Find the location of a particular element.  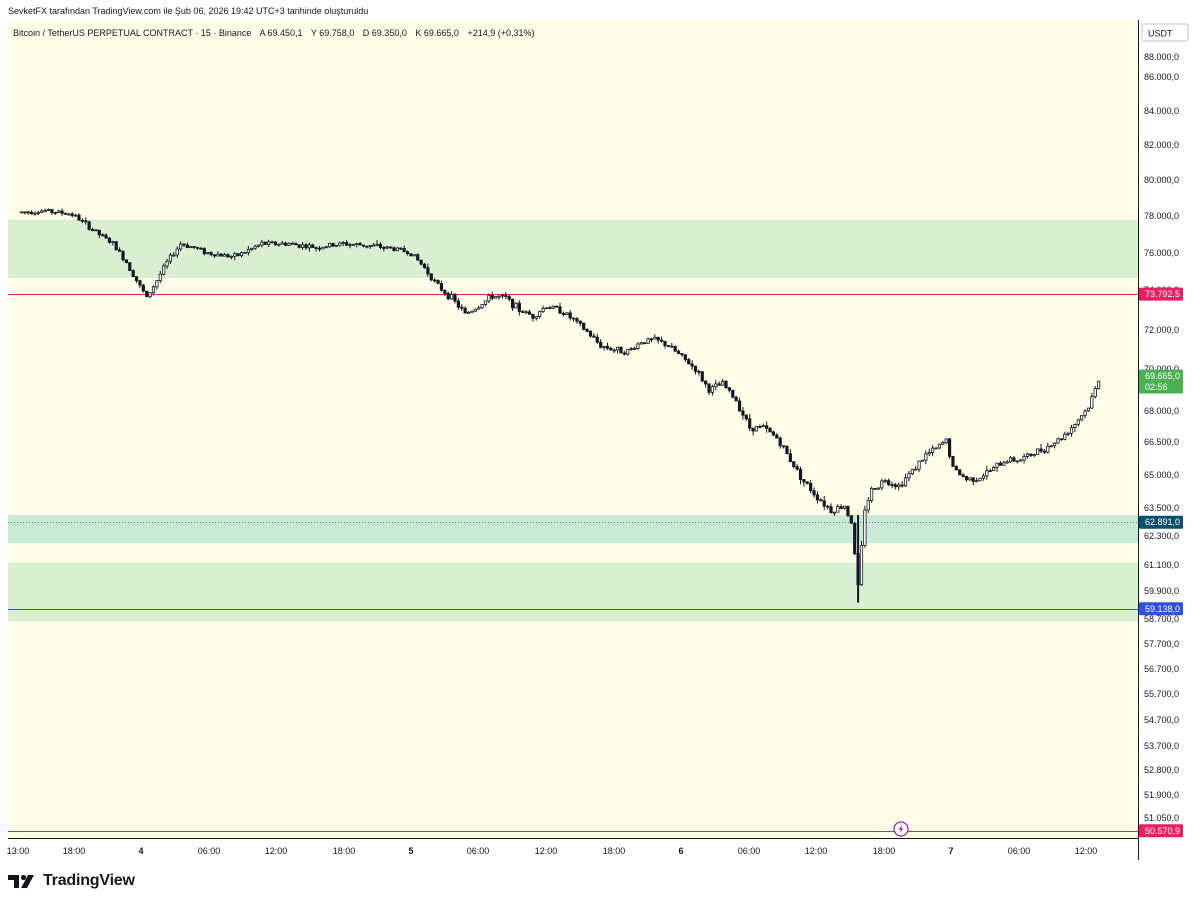

tradingview-logo: TradingView is located at coordinates (71, 881).